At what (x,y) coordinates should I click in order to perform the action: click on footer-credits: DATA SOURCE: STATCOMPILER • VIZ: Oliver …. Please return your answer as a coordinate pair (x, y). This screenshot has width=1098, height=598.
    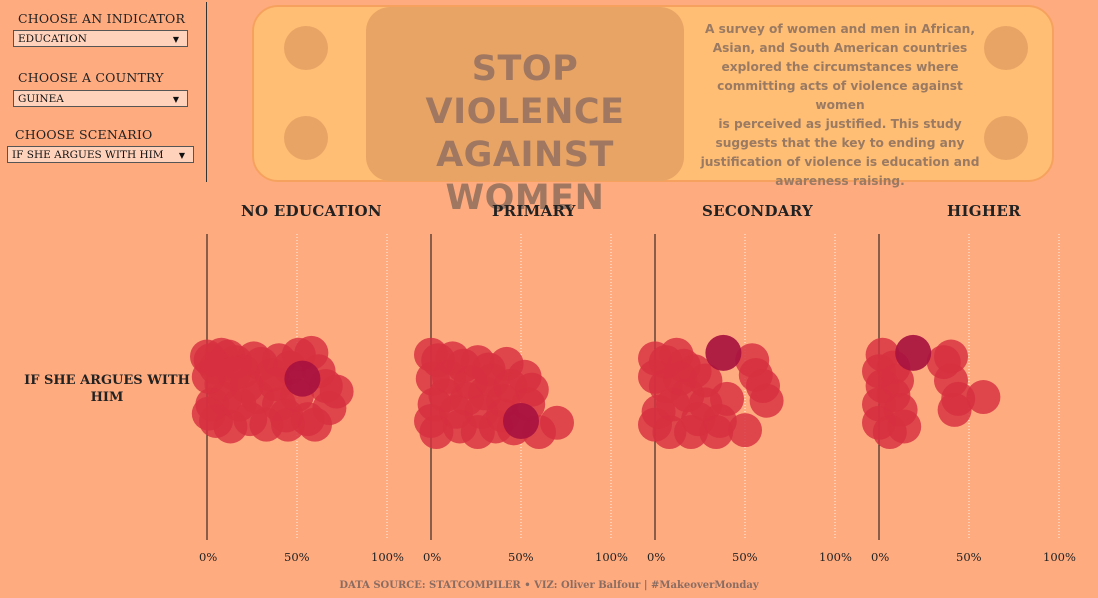
    Looking at the image, I should click on (549, 585).